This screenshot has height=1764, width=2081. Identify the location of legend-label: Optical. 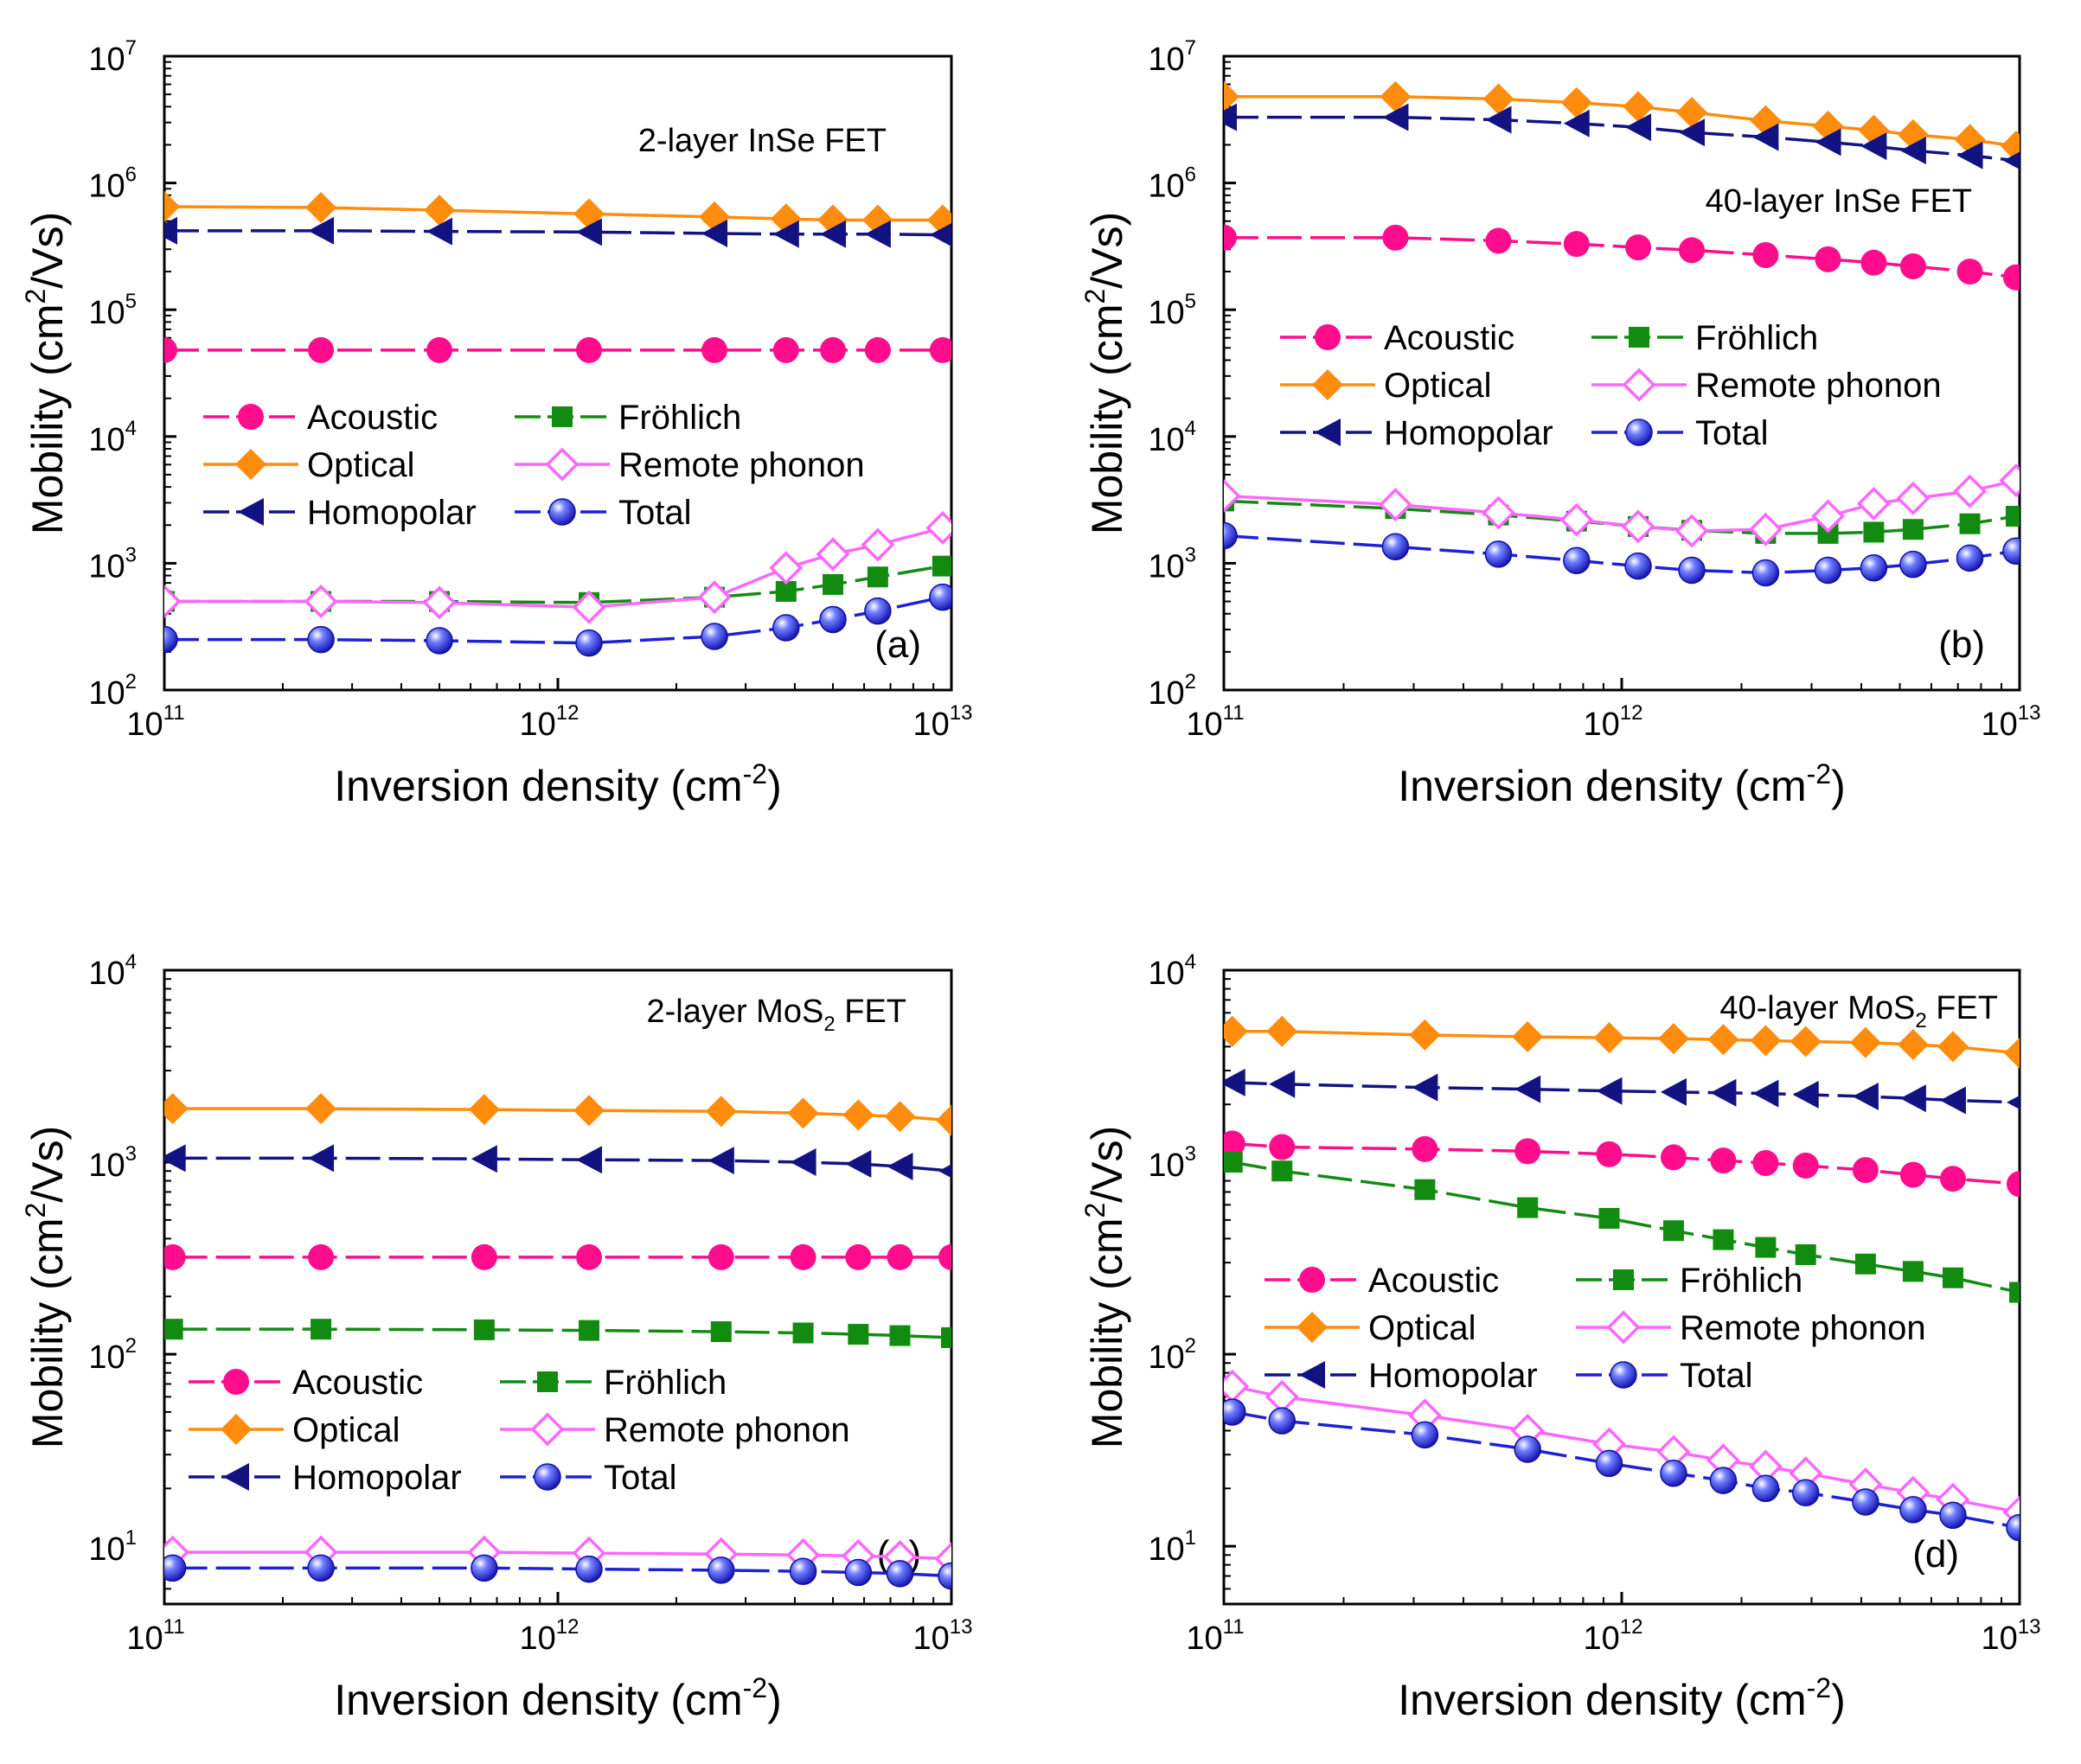
(1438, 386).